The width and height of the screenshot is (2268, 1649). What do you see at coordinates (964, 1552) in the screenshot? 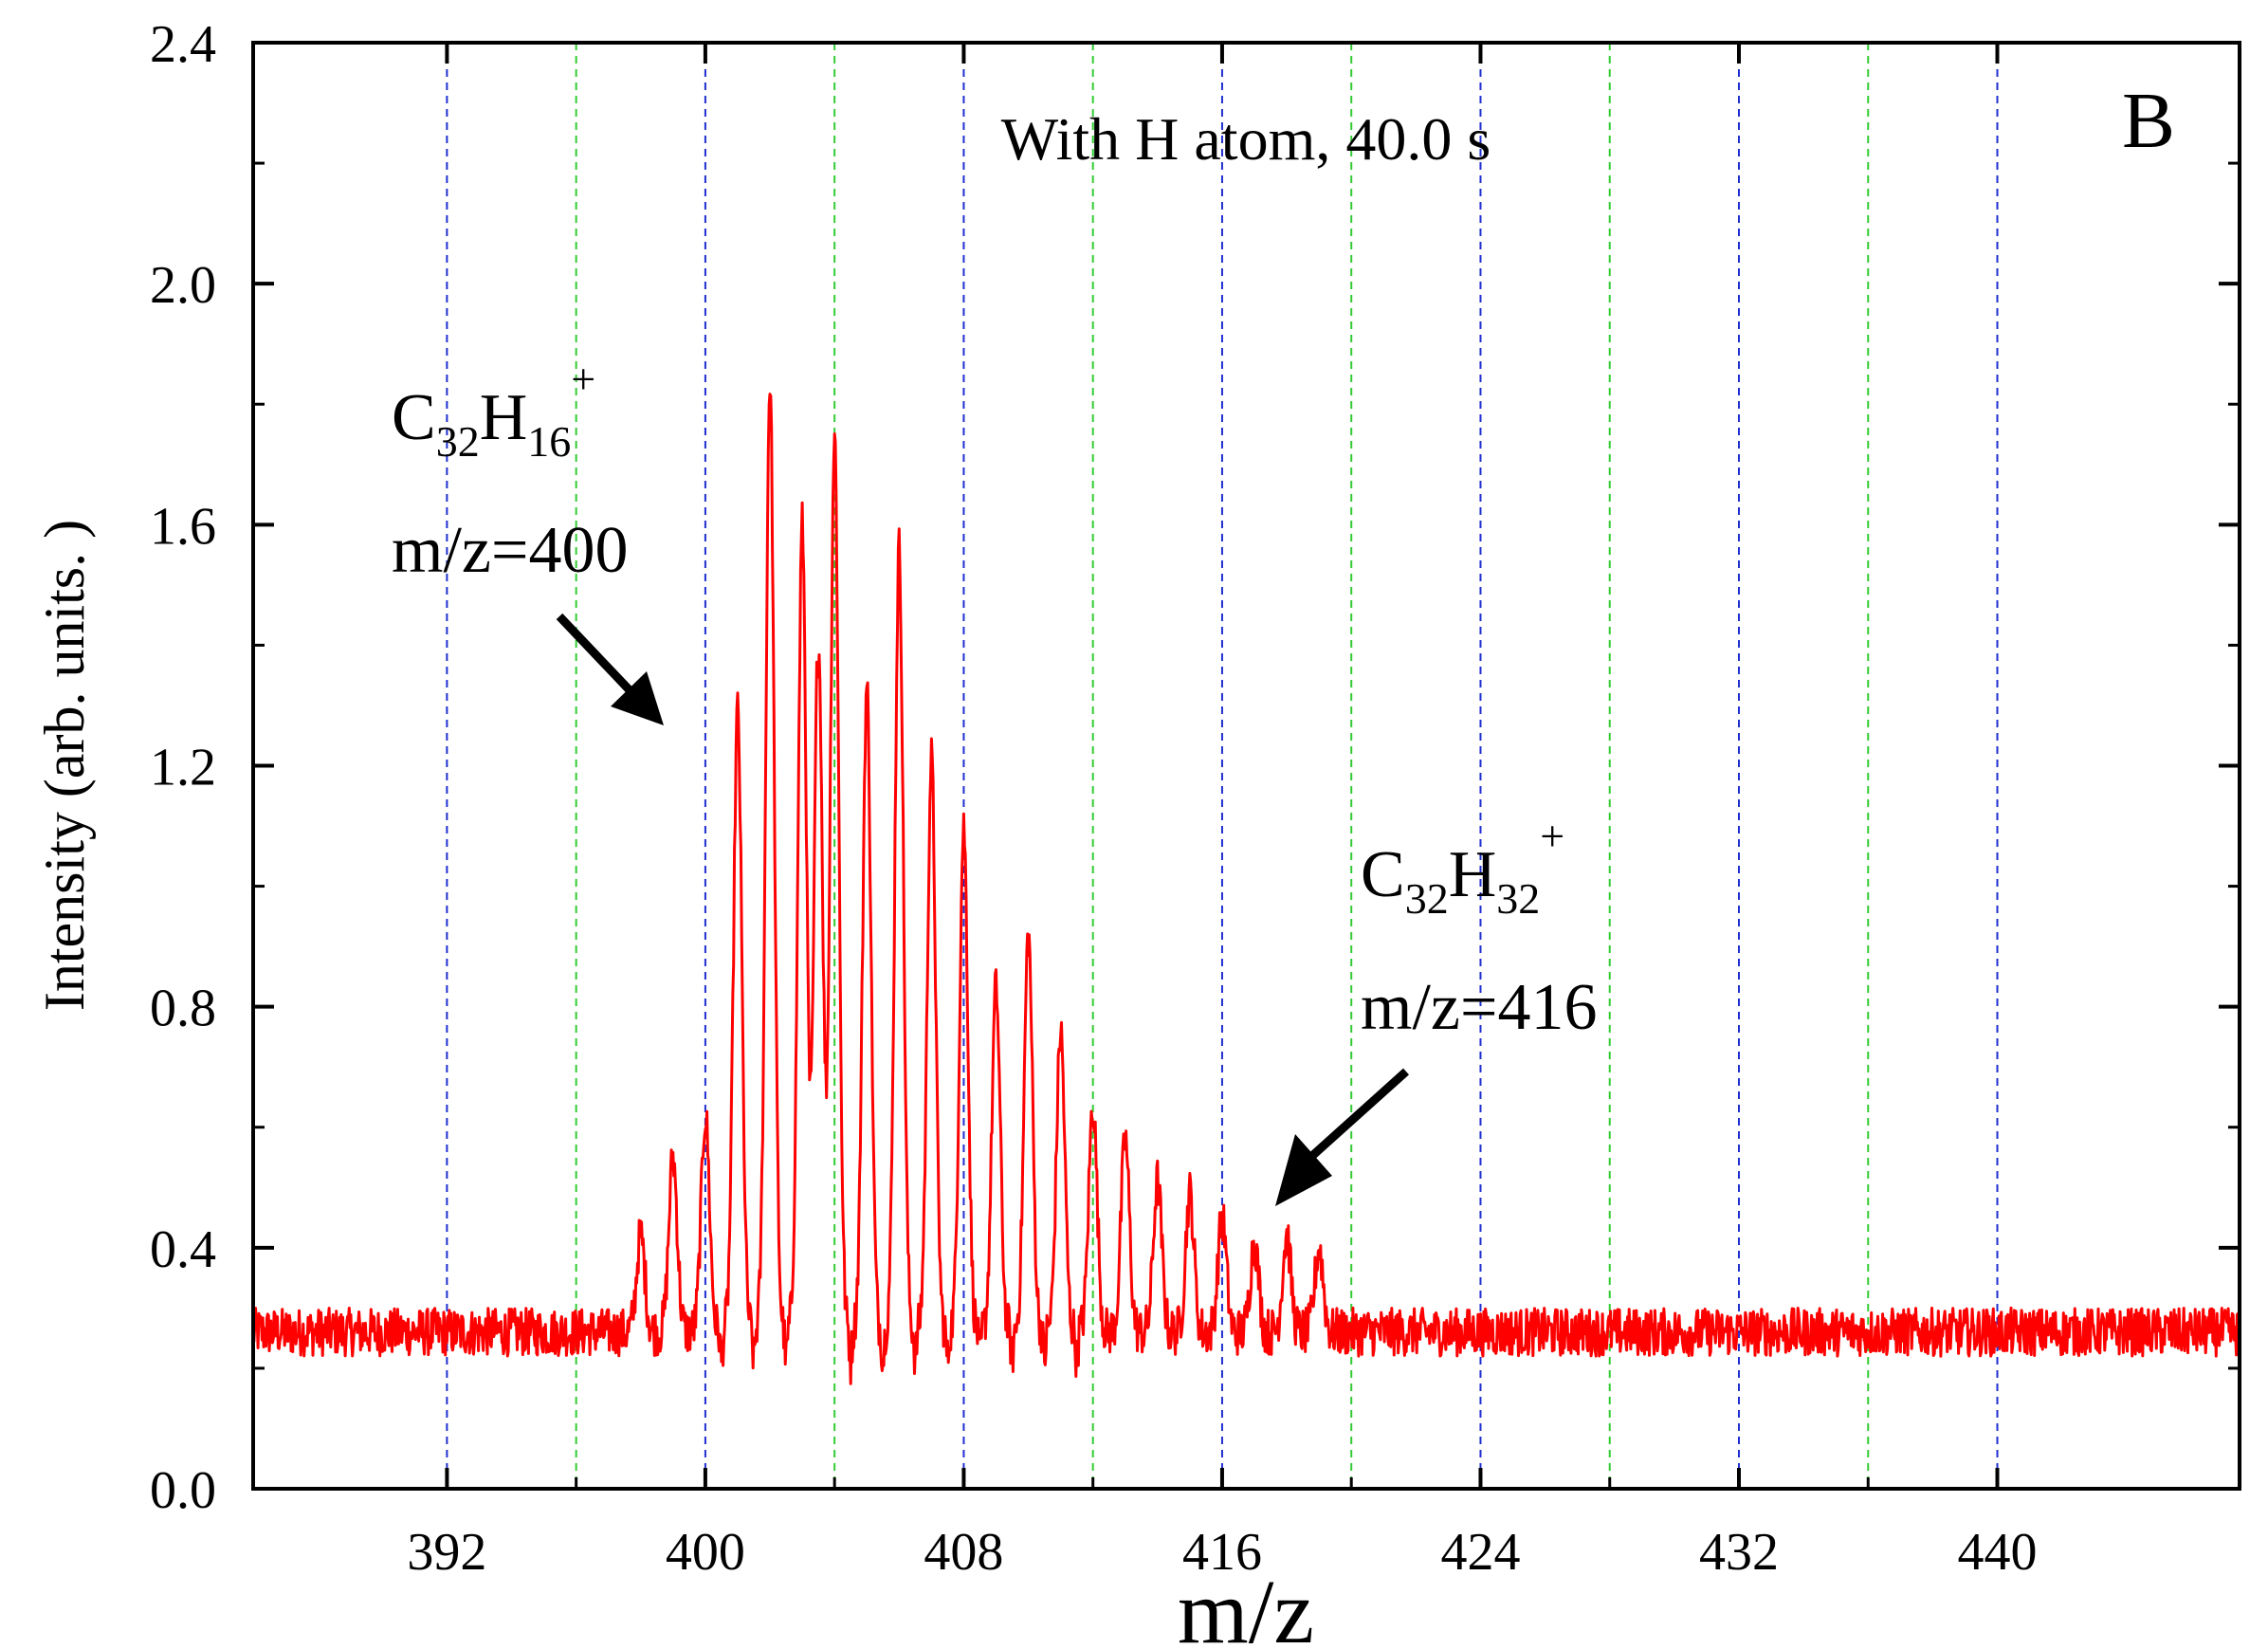
I see `x-tick-label-408: 408` at bounding box center [964, 1552].